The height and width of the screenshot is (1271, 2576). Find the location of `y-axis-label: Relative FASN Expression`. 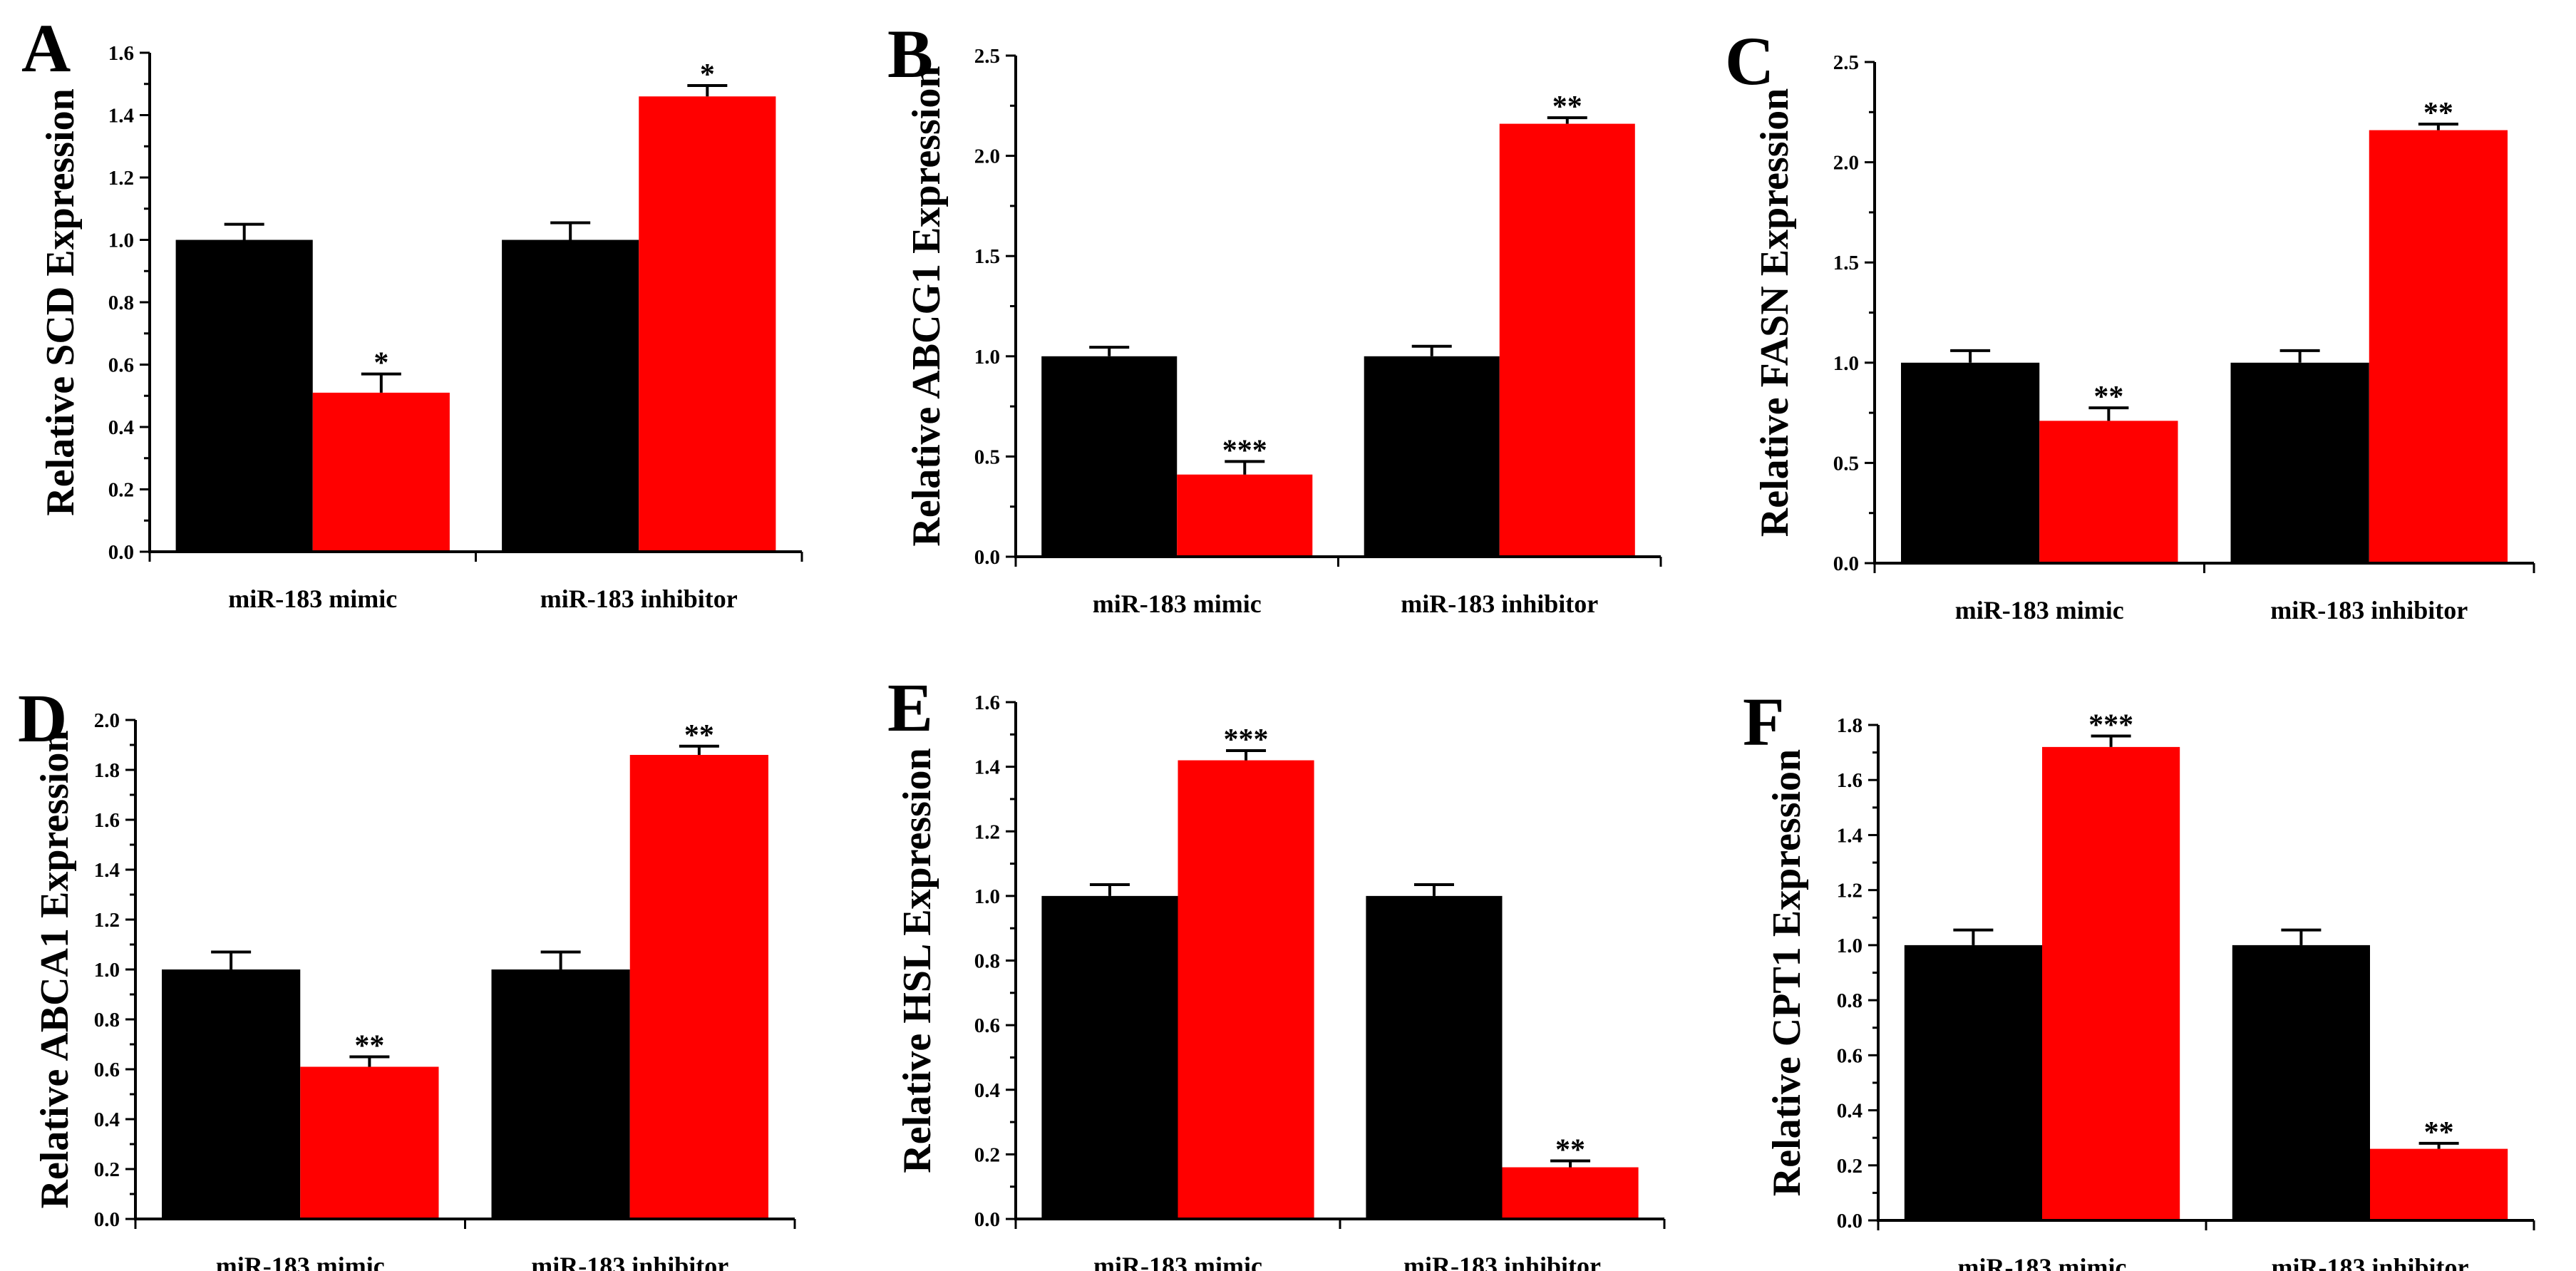

y-axis-label: Relative FASN Expression is located at coordinates (1775, 312).